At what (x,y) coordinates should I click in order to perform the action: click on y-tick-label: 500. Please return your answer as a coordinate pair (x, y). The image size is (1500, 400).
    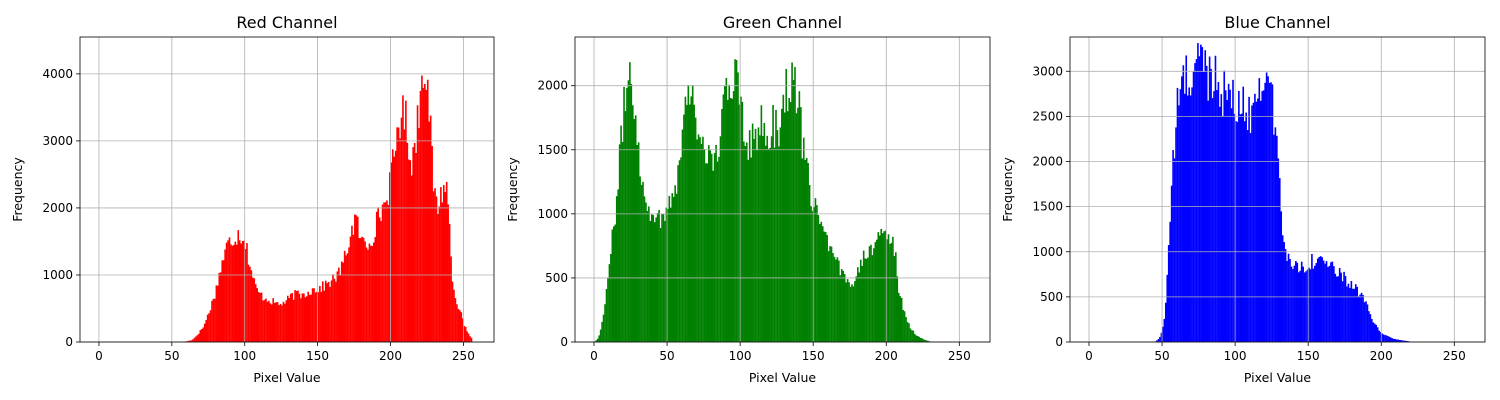
    Looking at the image, I should click on (556, 278).